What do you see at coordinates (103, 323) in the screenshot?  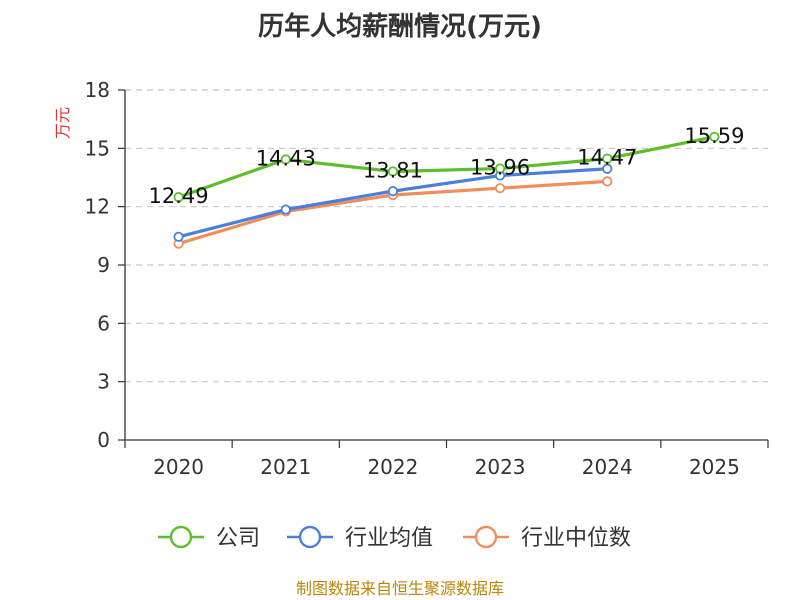 I see `y-tick-label: 6` at bounding box center [103, 323].